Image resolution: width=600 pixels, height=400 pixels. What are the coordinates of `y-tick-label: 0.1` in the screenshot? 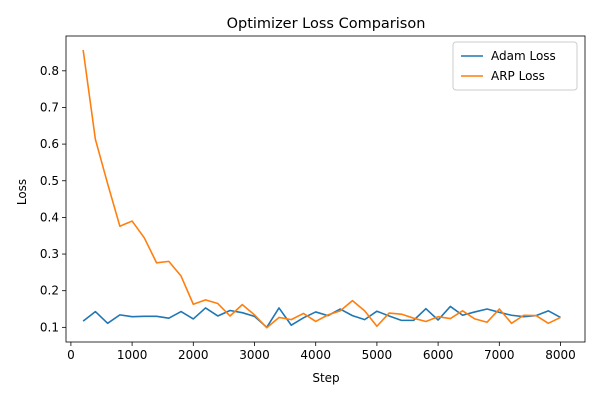 It's located at (49, 327).